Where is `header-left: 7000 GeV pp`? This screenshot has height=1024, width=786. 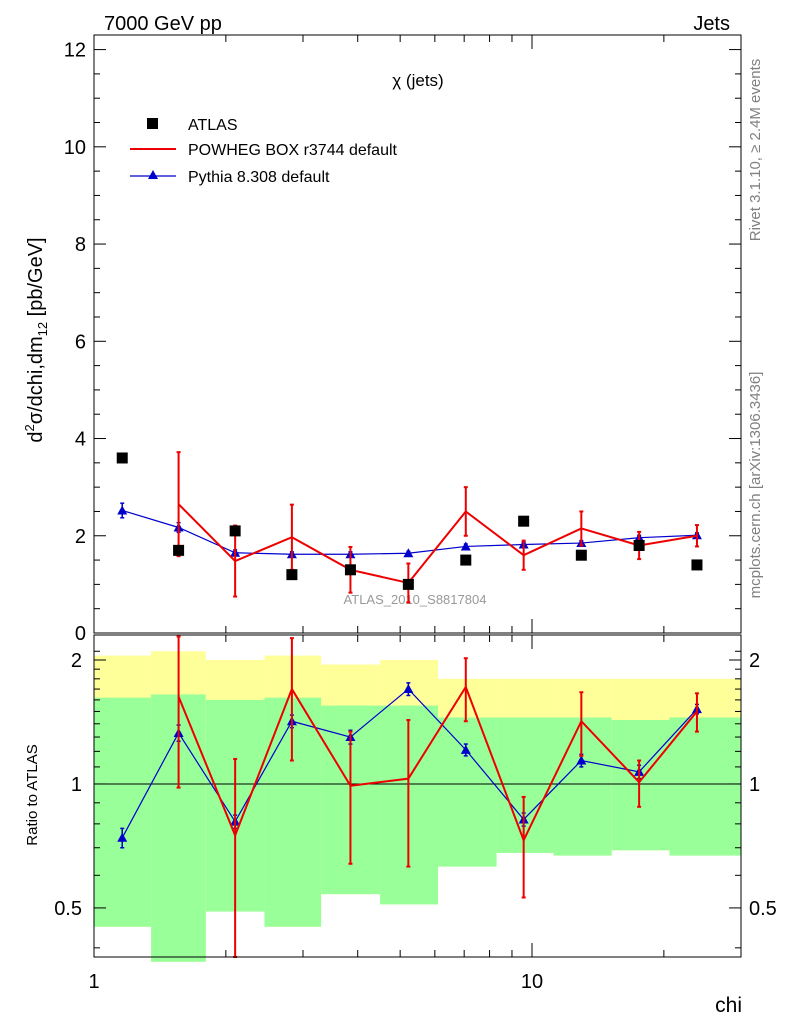 header-left: 7000 GeV pp is located at coordinates (163, 24).